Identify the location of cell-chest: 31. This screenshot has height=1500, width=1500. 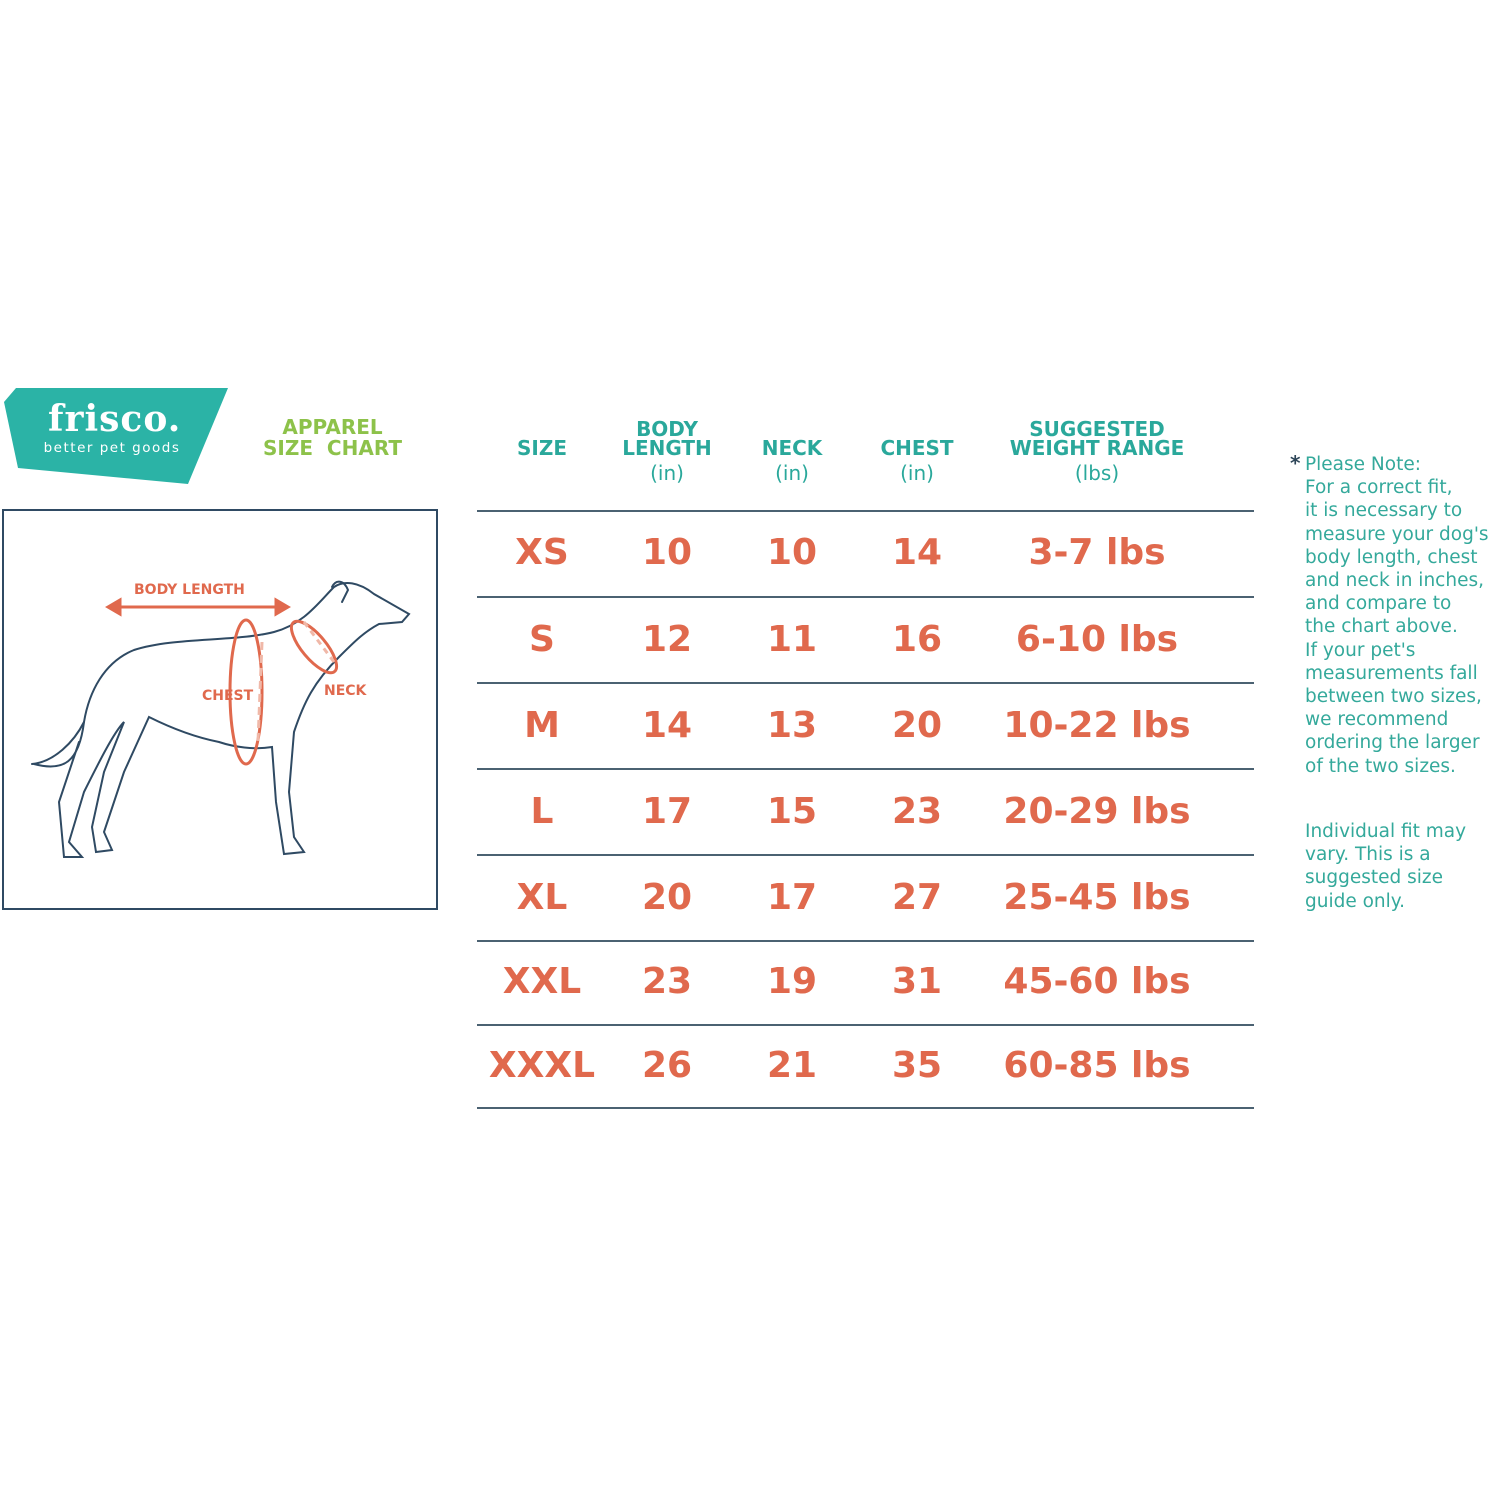
(917, 981).